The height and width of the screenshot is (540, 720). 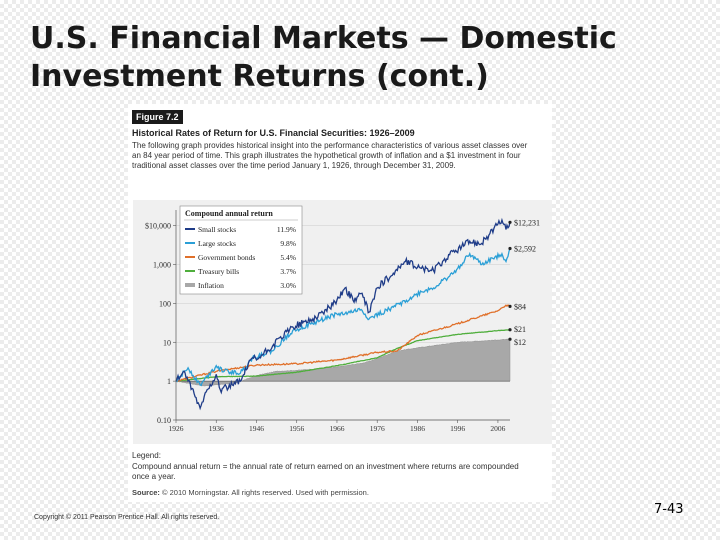 I want to click on end-marker-inflation, so click(x=510, y=339).